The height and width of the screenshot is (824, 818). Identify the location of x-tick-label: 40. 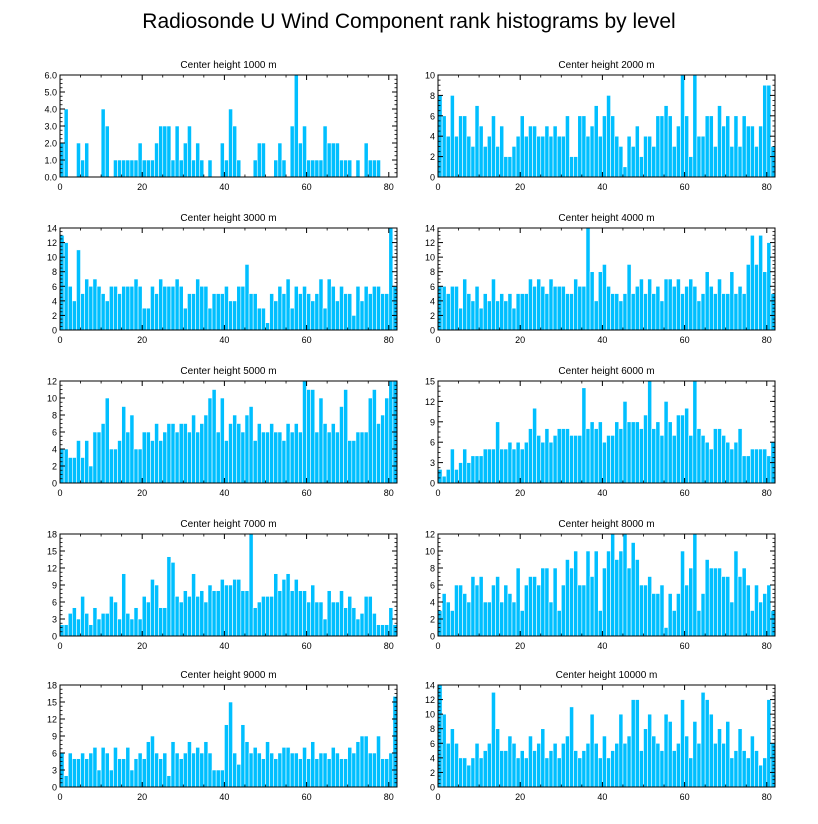
(602, 187).